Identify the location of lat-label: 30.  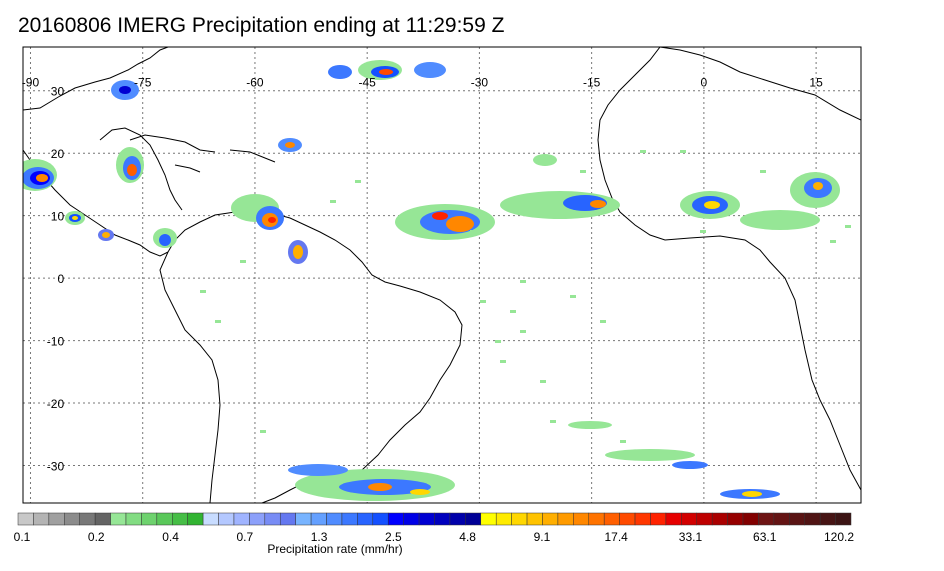
(58, 92).